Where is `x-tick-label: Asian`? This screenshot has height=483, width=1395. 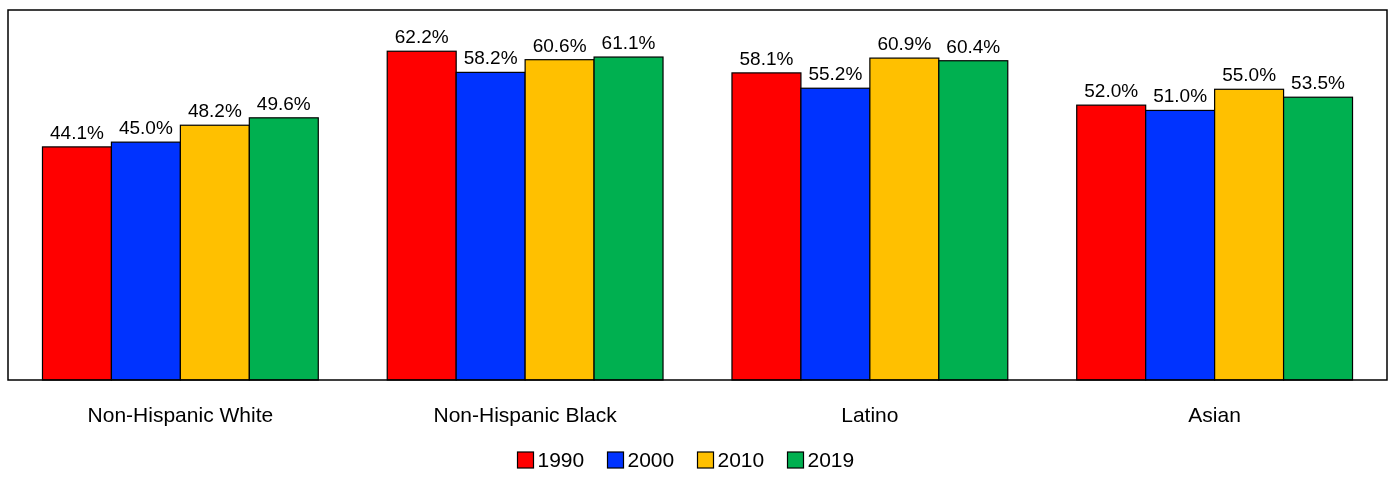
x-tick-label: Asian is located at coordinates (1214, 414).